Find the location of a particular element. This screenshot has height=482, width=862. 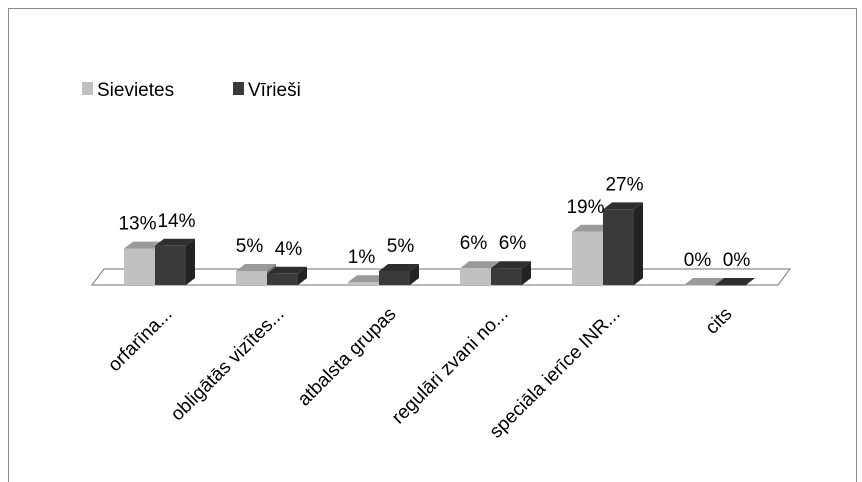

chart-bars is located at coordinates (439, 244).